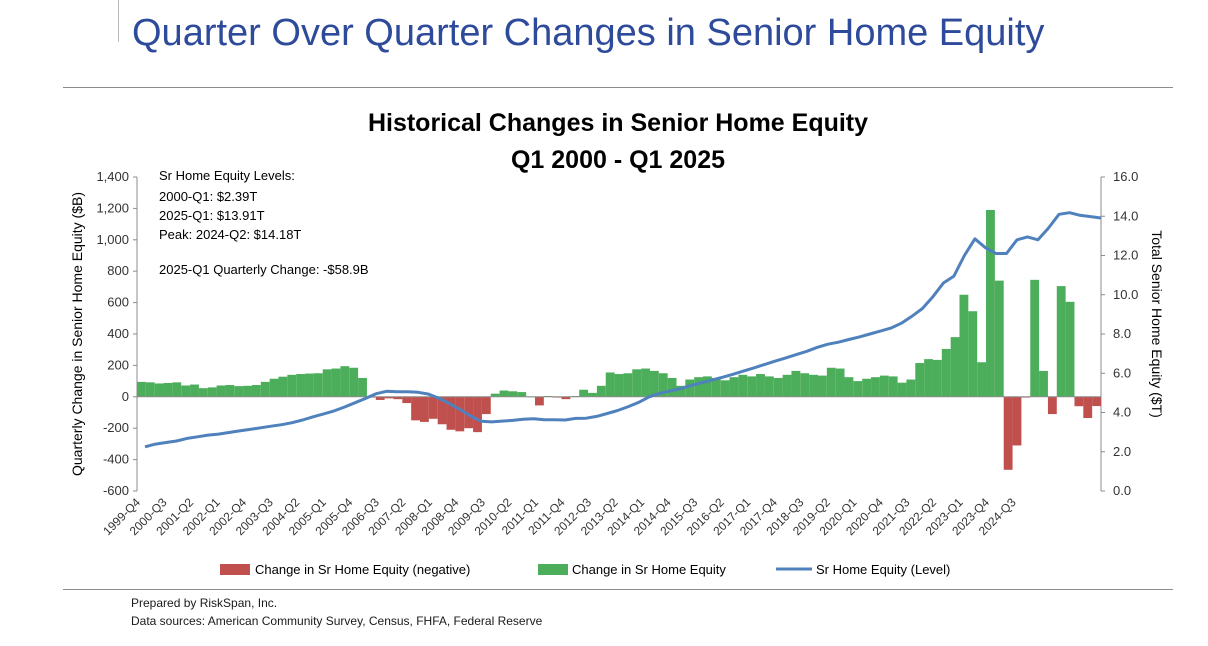 The height and width of the screenshot is (646, 1208). What do you see at coordinates (1122, 333) in the screenshot?
I see `y2-tick-label: 8.0` at bounding box center [1122, 333].